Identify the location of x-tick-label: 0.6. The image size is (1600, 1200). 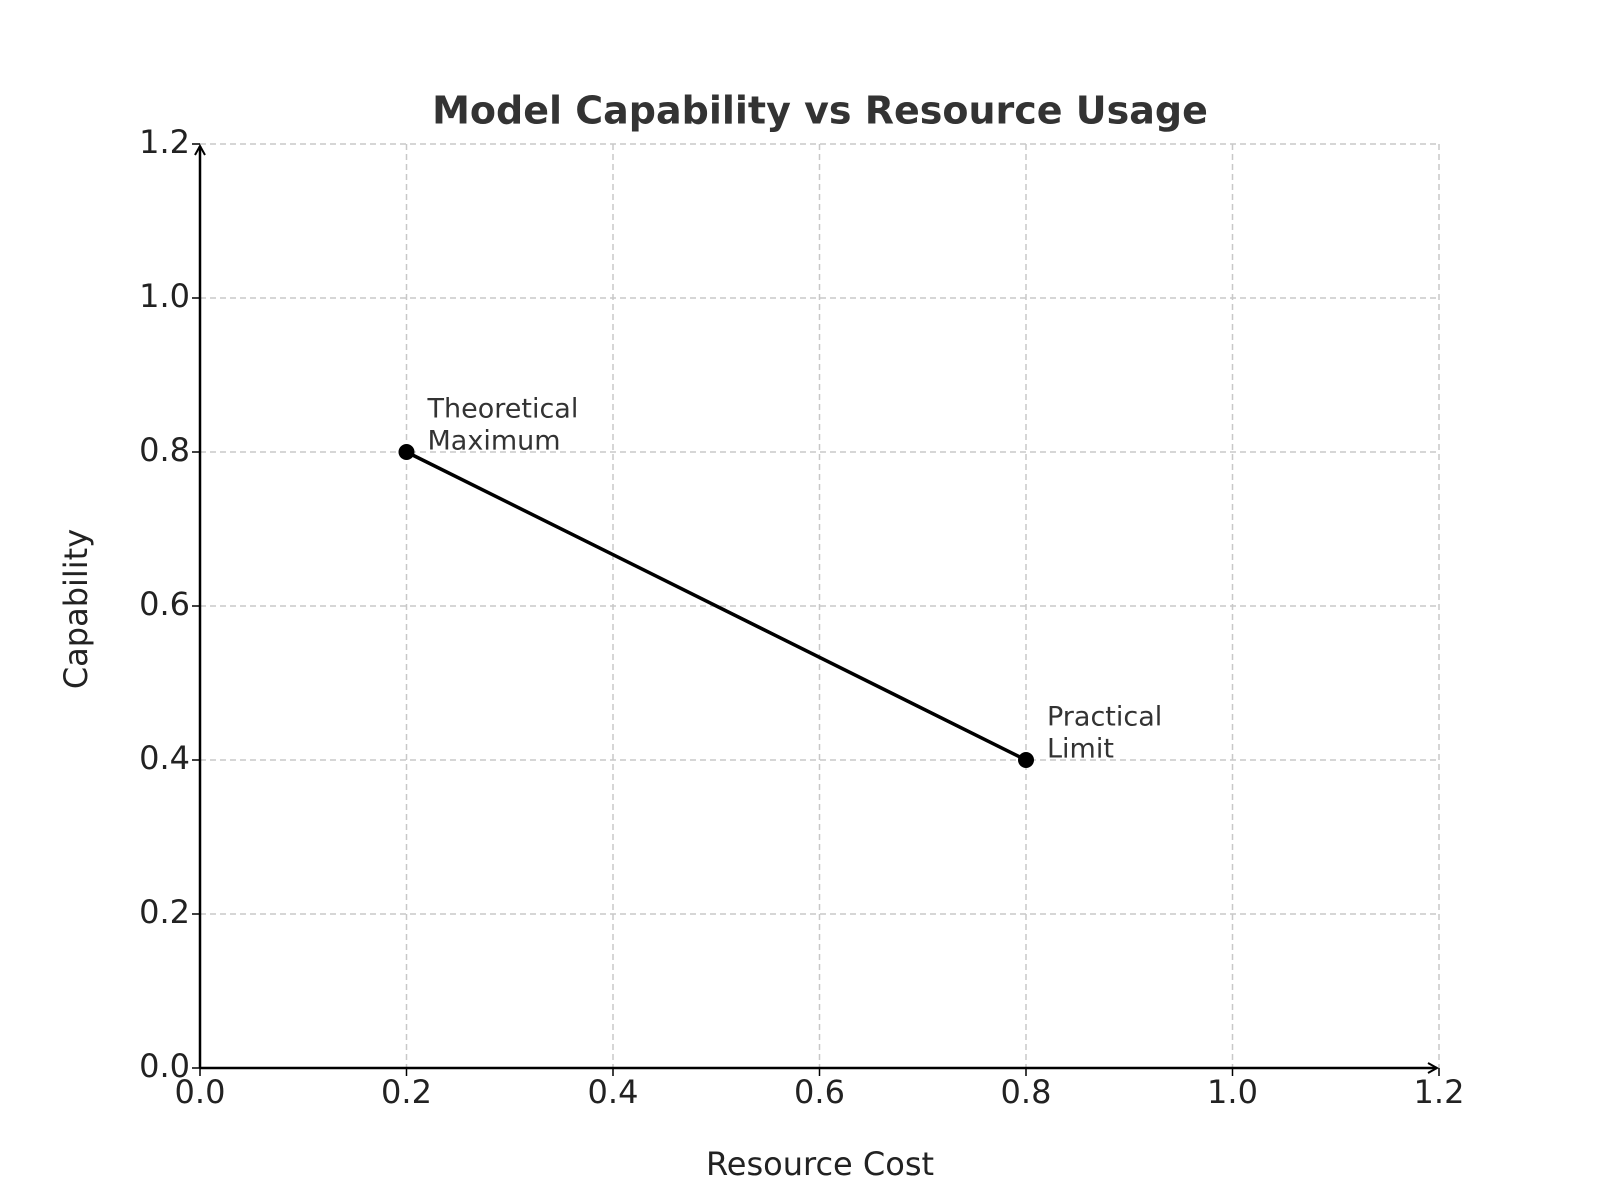
(819, 1092).